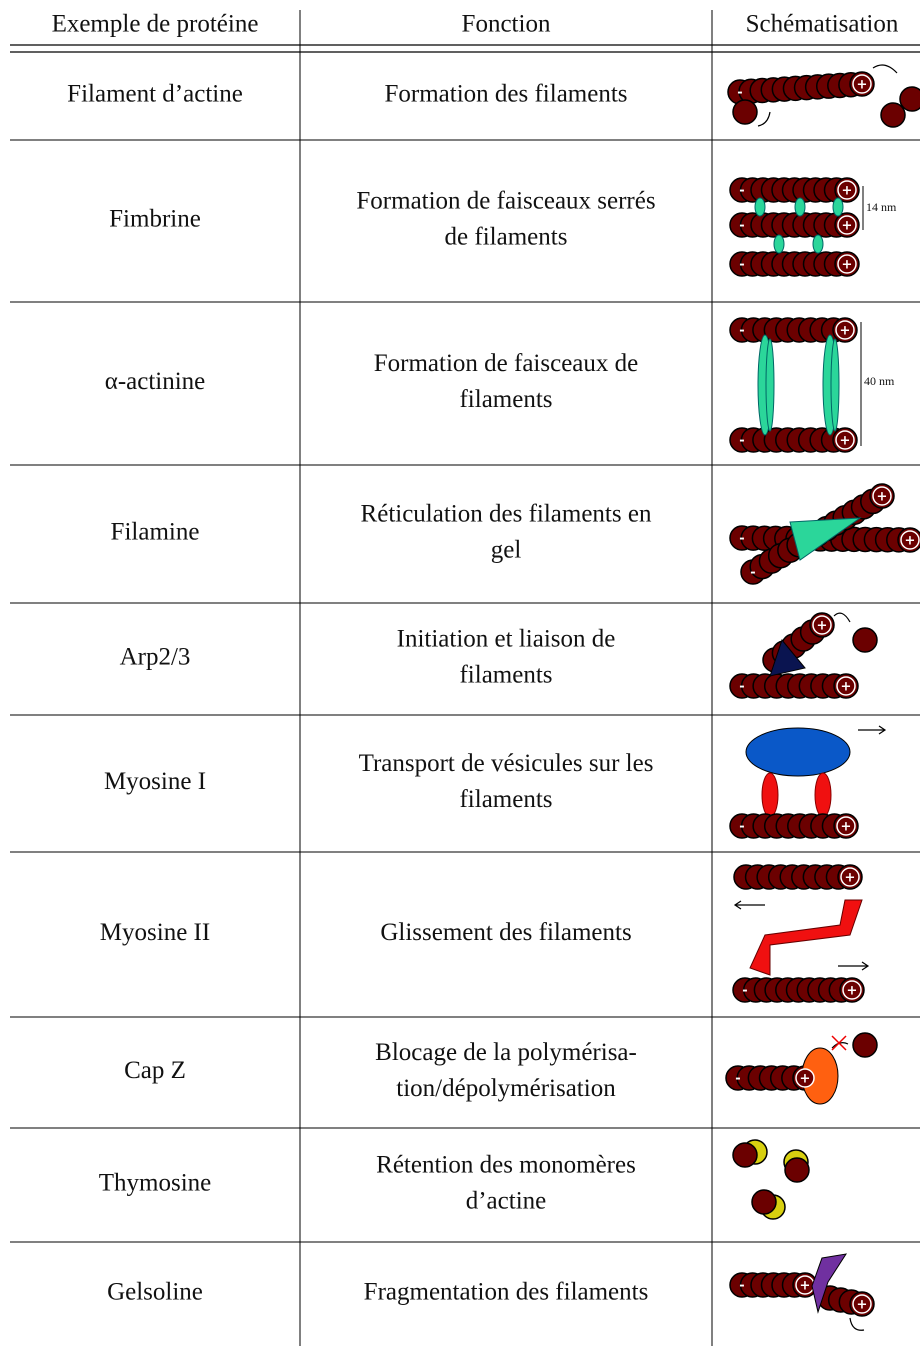  Describe the element at coordinates (506, 363) in the screenshot. I see `function-line: Formation de faisceaux de` at that location.